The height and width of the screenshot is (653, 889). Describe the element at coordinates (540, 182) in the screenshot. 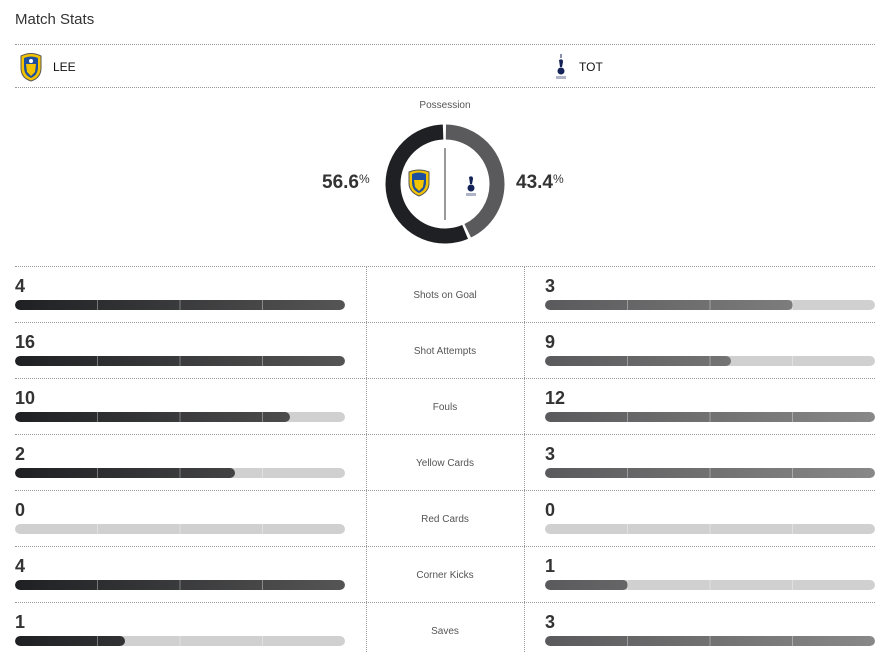

I see `away-possession: 43.4%` at that location.